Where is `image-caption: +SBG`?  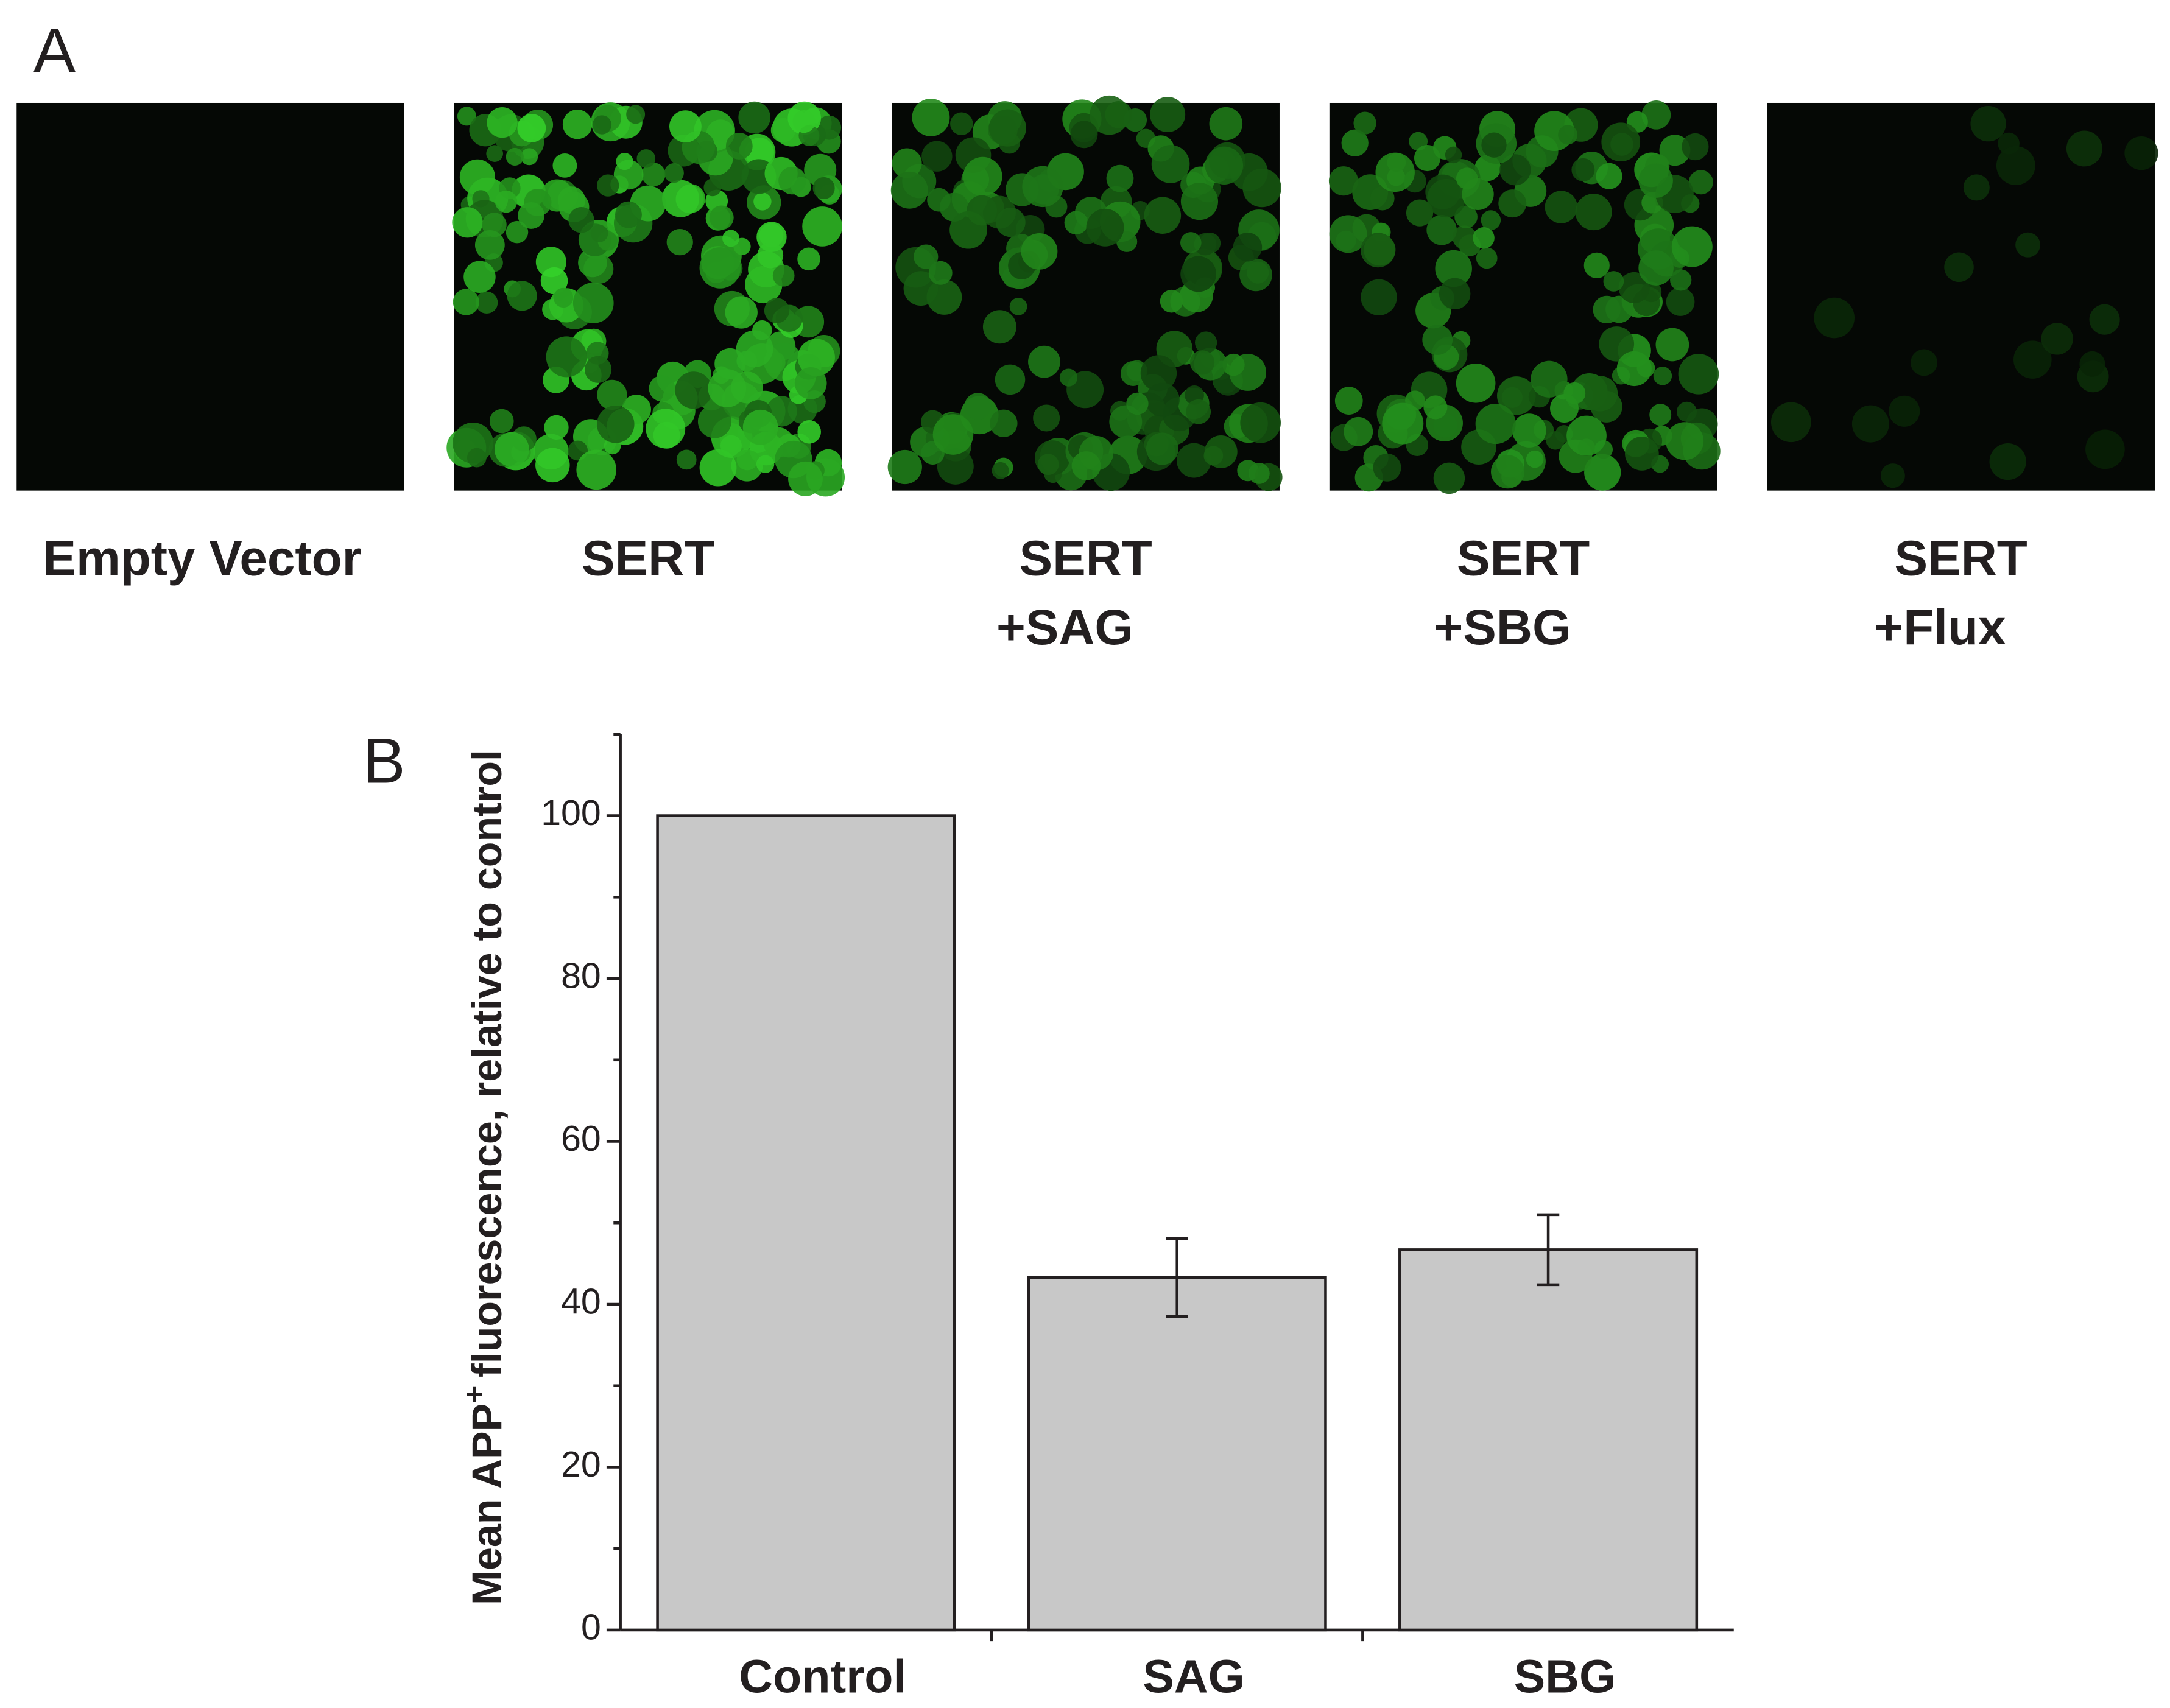 image-caption: +SBG is located at coordinates (1502, 628).